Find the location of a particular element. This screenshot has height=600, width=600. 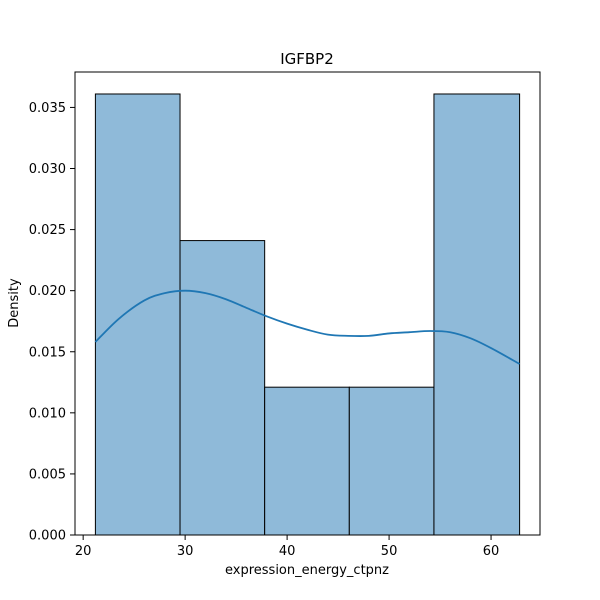

x-tick-label: 20 is located at coordinates (83, 551).